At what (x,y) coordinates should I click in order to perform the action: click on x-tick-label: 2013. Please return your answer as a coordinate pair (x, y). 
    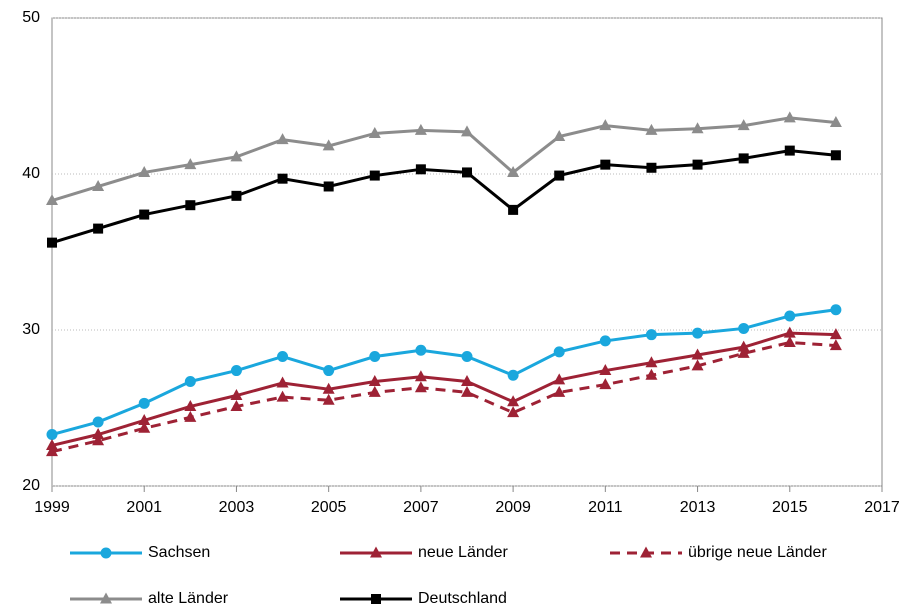
    Looking at the image, I should click on (698, 507).